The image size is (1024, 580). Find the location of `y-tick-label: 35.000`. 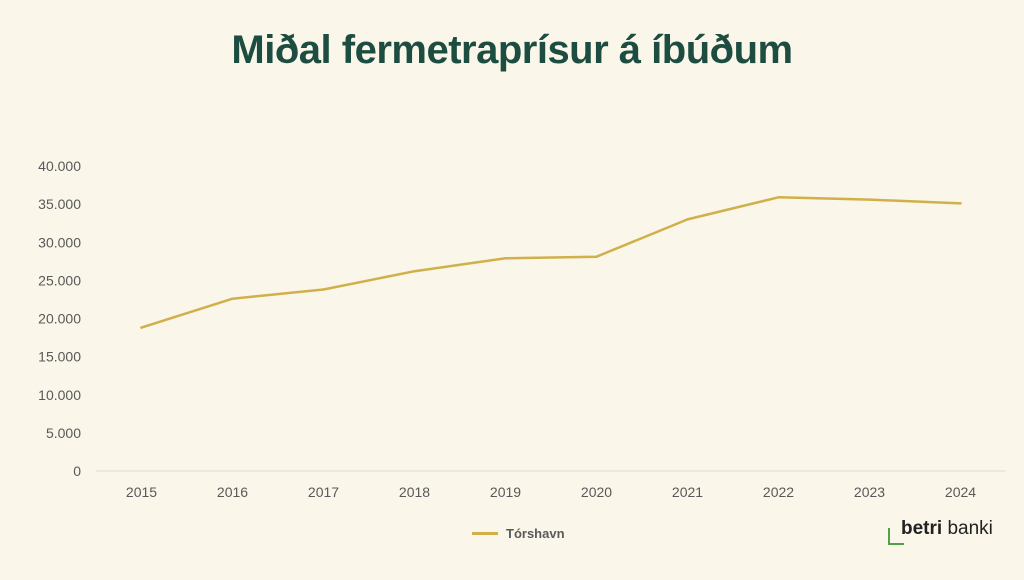

y-tick-label: 35.000 is located at coordinates (59, 204).